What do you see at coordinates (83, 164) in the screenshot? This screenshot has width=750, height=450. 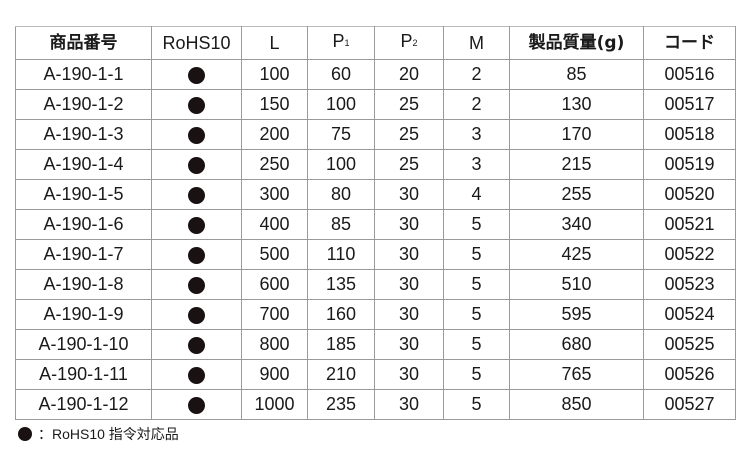 I see `cell-id: A-190-1-4` at bounding box center [83, 164].